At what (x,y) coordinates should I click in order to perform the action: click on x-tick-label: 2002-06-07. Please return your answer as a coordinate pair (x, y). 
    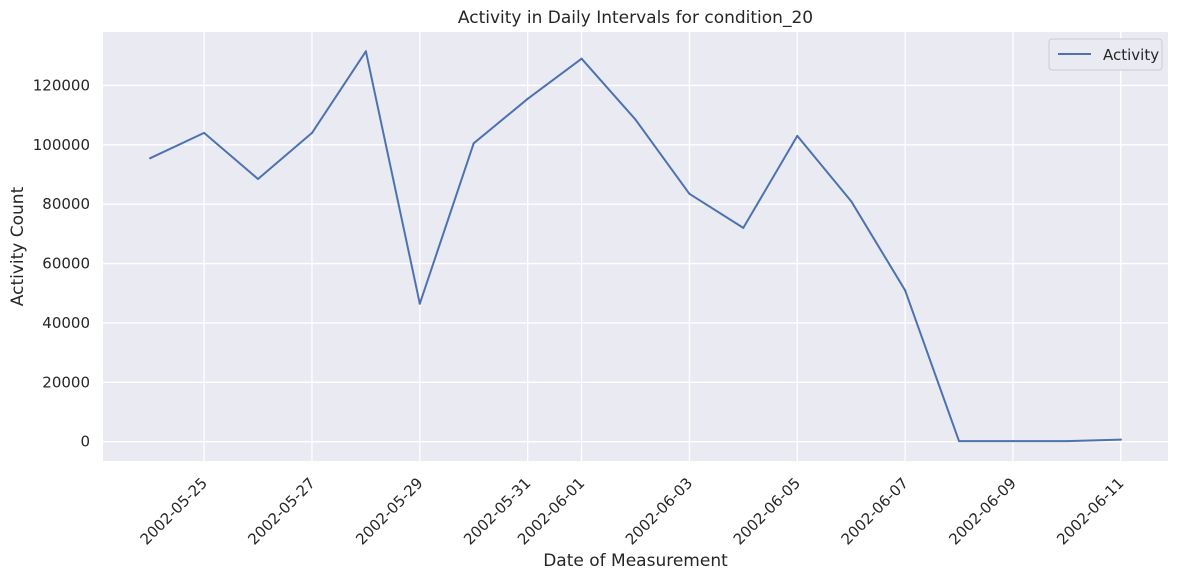
    Looking at the image, I should click on (875, 511).